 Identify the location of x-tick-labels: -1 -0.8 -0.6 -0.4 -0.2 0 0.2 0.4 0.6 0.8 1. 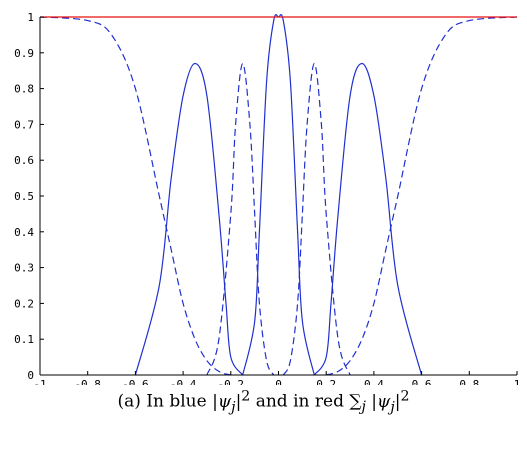
(276, 381).